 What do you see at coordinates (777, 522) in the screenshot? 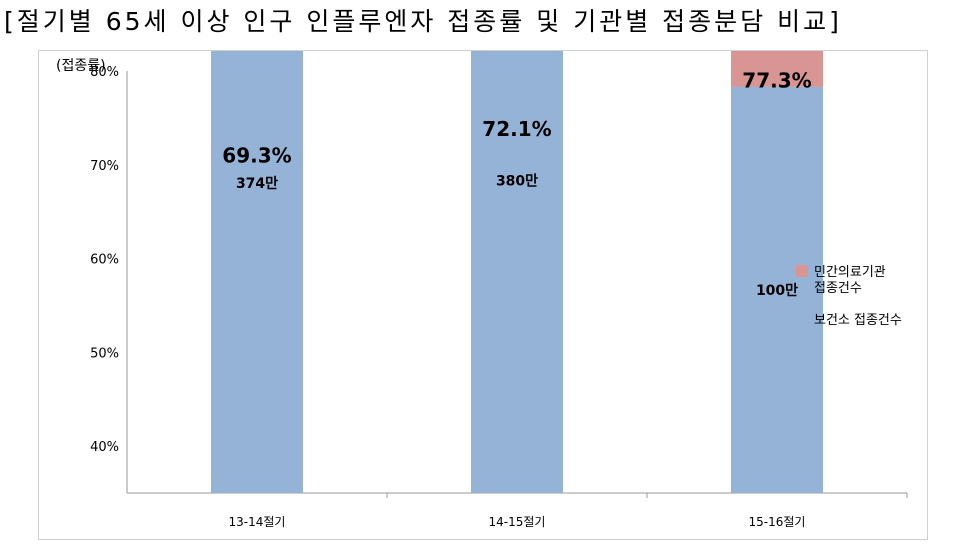
I see `x-tick-label: 15-16절기` at bounding box center [777, 522].